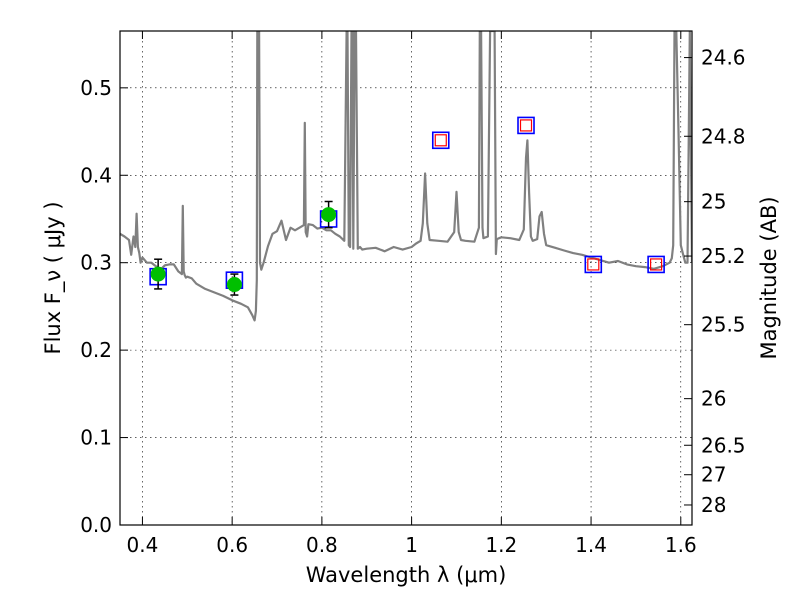 The height and width of the screenshot is (600, 800). What do you see at coordinates (406, 575) in the screenshot?
I see `x-axis-label: Wavelength λ (μm)` at bounding box center [406, 575].